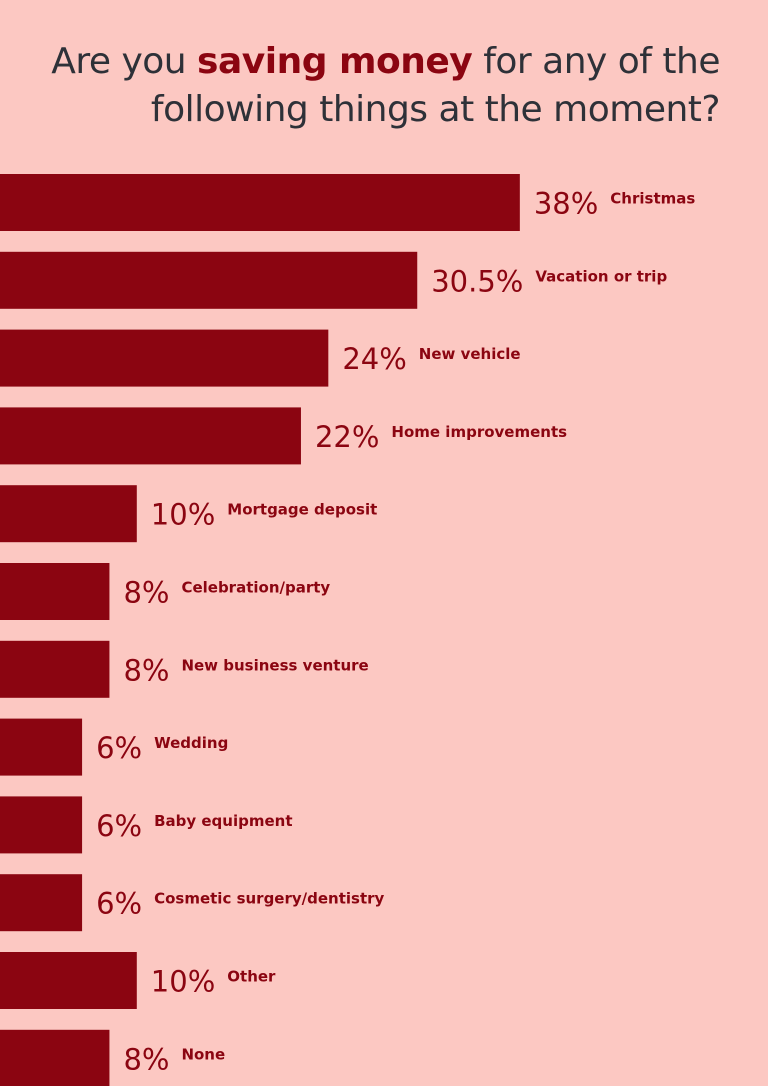 This screenshot has width=768, height=1086. What do you see at coordinates (191, 743) in the screenshot?
I see `category-label-7: Wedding` at bounding box center [191, 743].